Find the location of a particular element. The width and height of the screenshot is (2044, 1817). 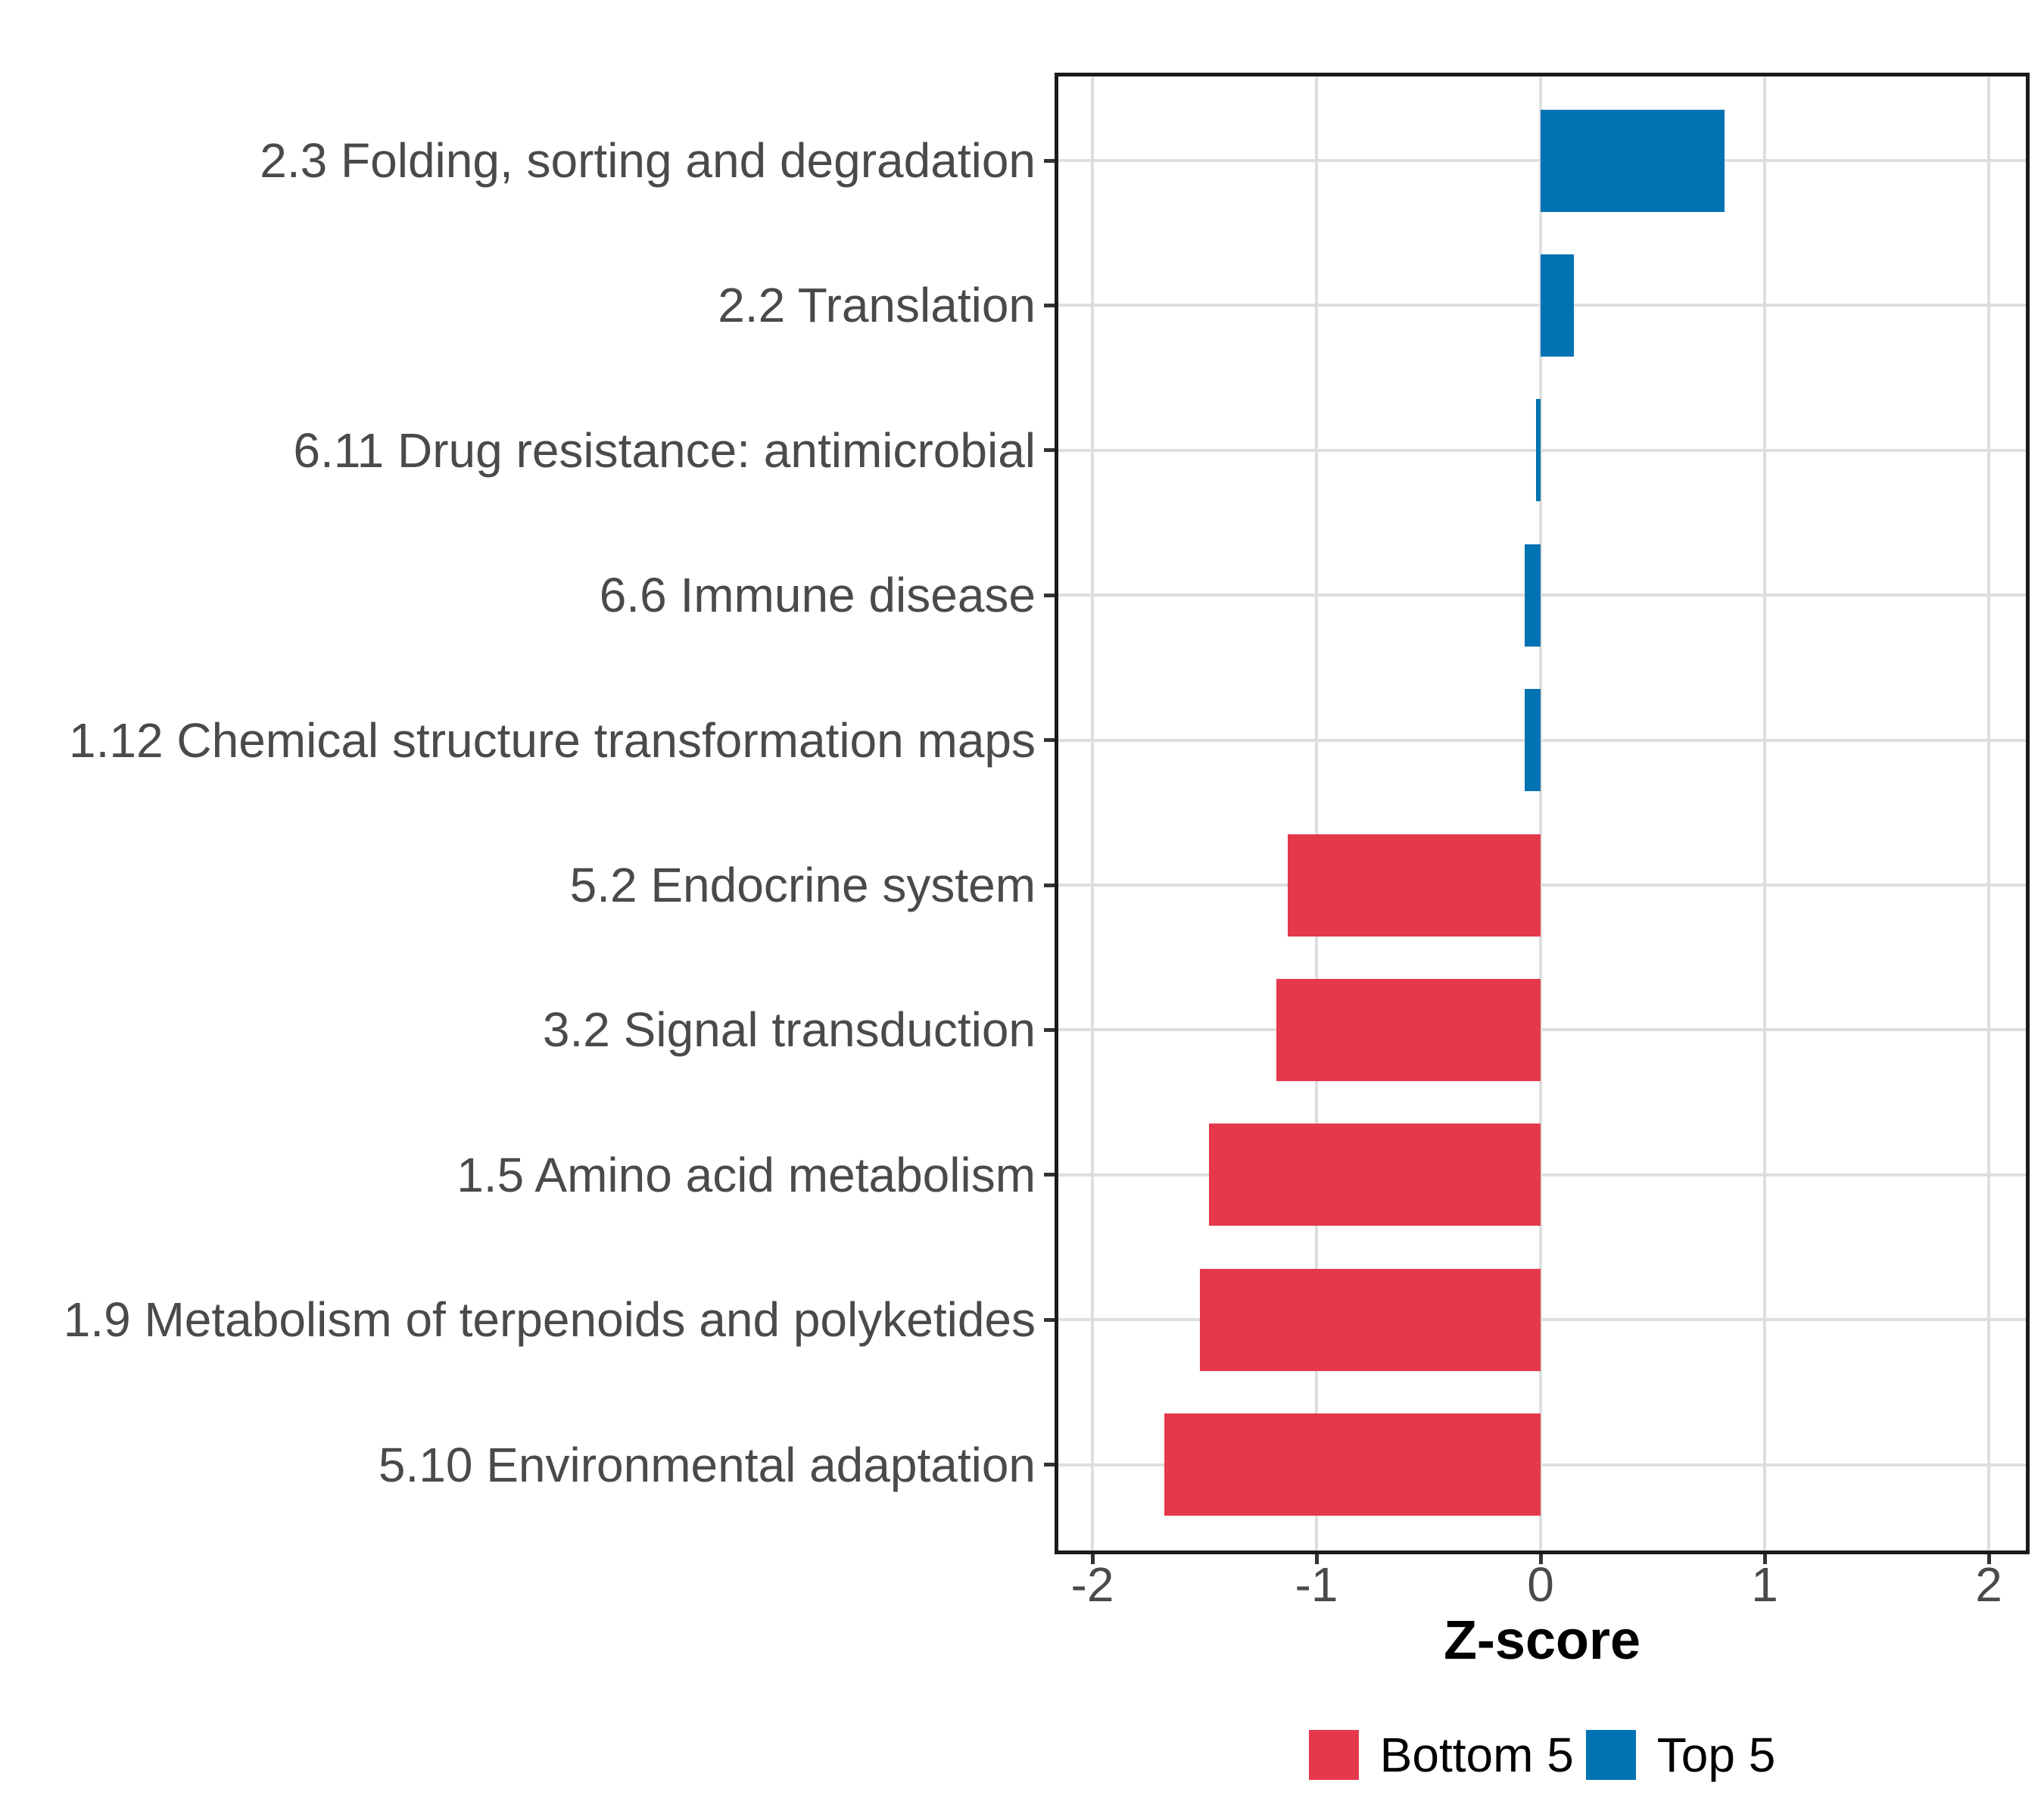

category-label: 5.10 Environmental adaptation is located at coordinates (707, 1464).